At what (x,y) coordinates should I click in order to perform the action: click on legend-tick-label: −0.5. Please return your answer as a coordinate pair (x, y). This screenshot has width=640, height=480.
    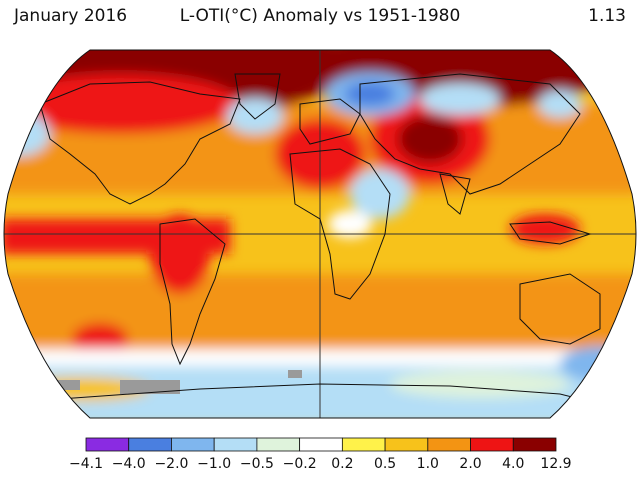
    Looking at the image, I should click on (257, 464).